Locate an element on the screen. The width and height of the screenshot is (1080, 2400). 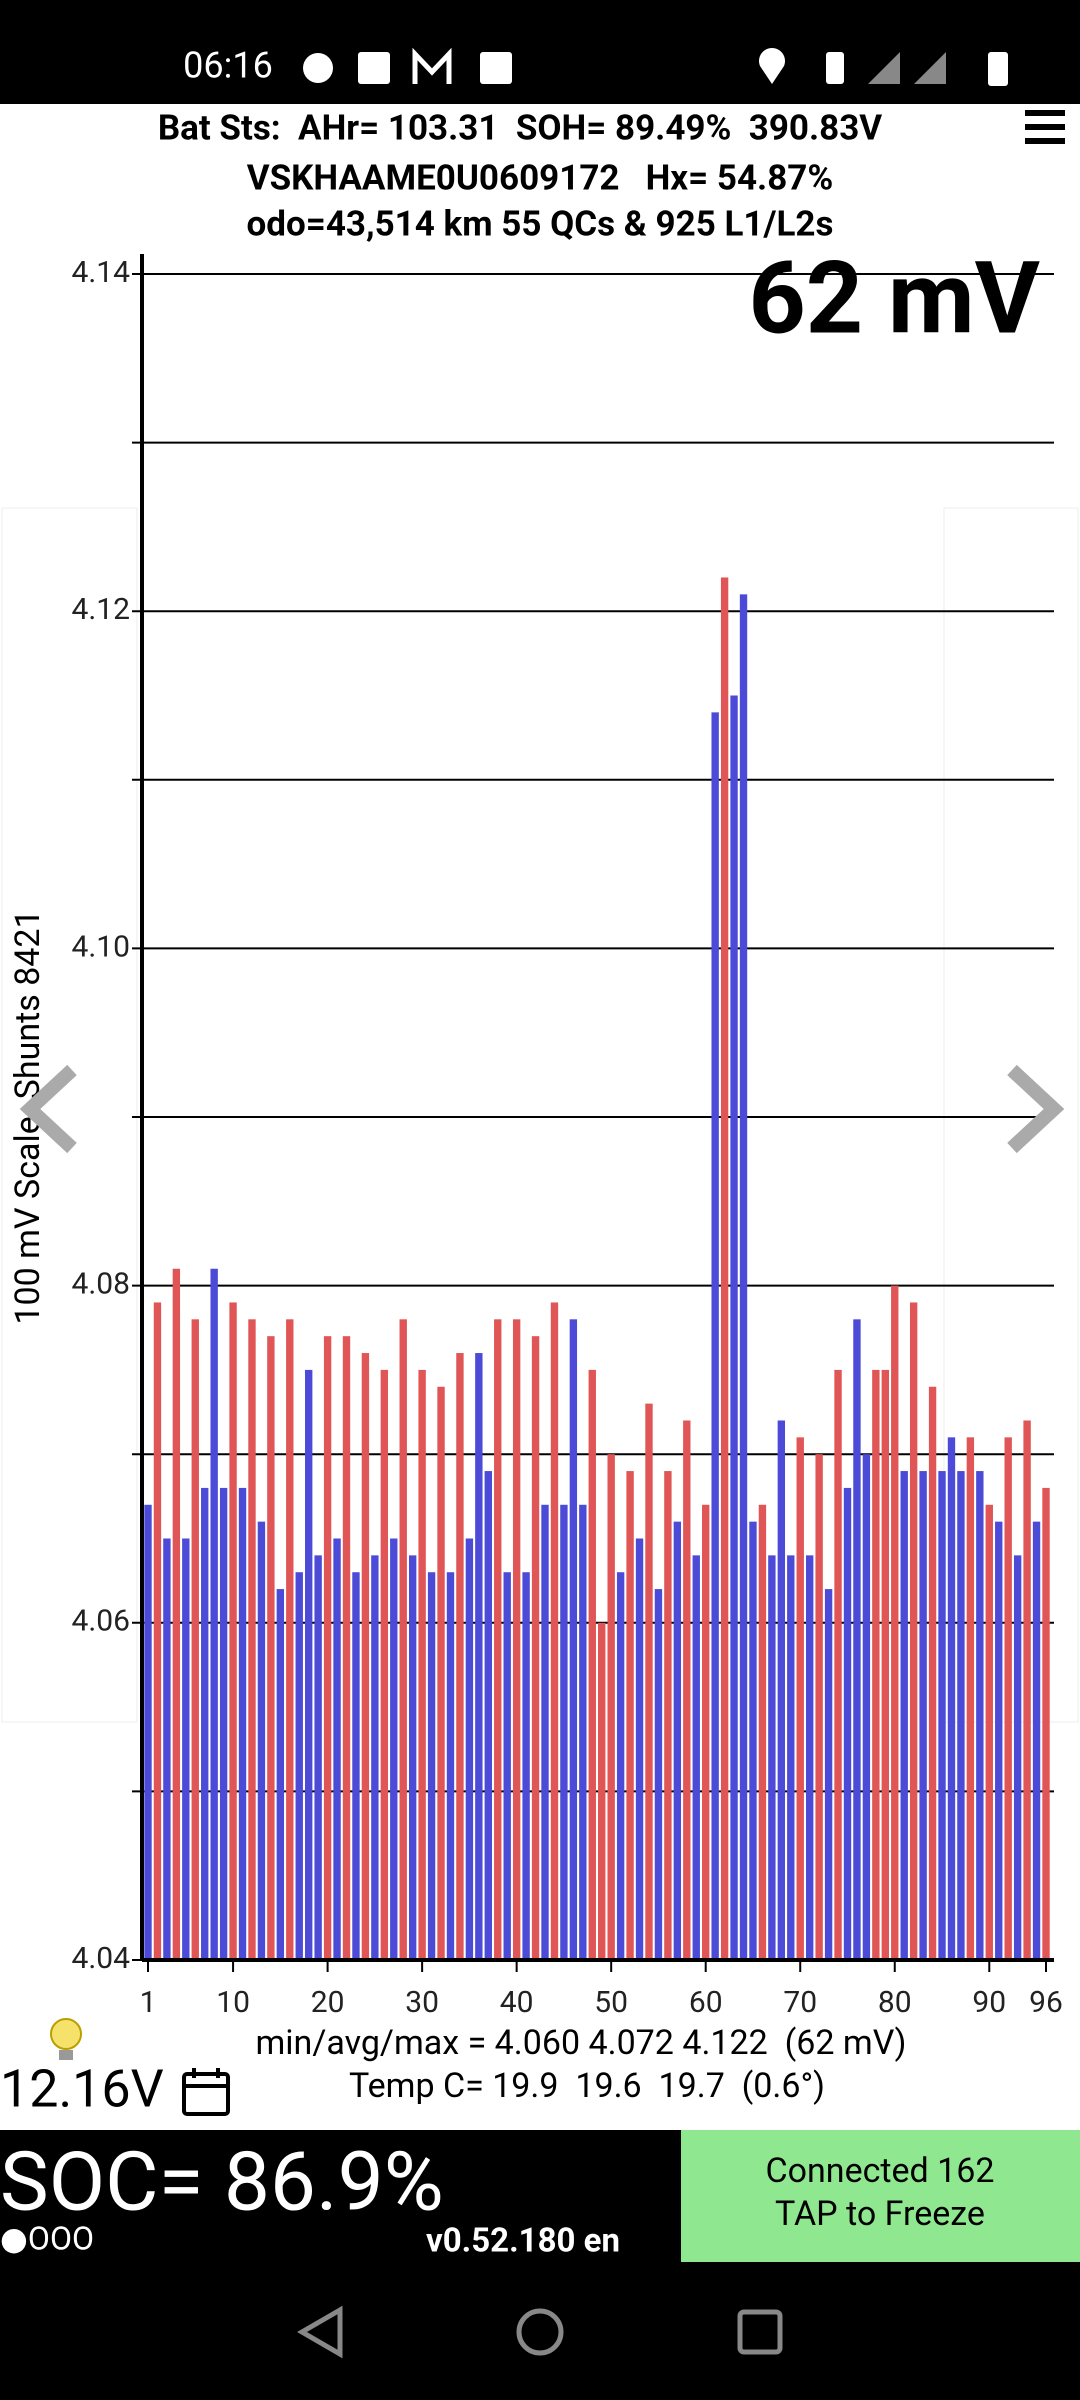
nav-home is located at coordinates (540, 2332).